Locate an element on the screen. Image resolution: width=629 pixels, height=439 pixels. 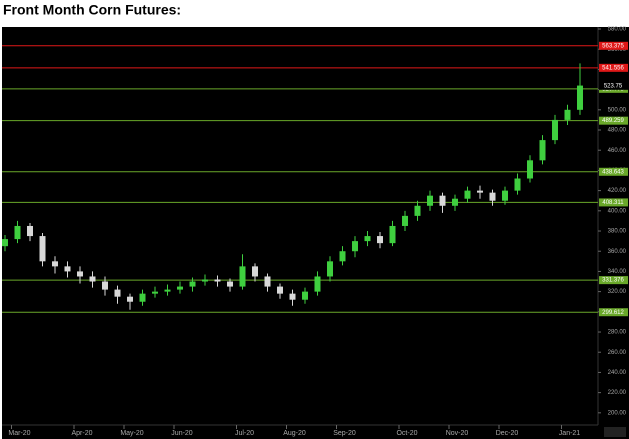
level-label: 563.375 is located at coordinates (613, 46).